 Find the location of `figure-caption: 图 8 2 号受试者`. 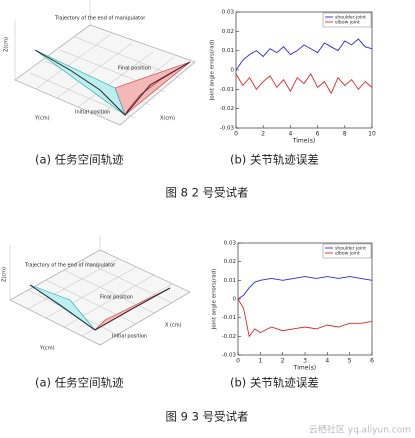

figure-caption: 图 8 2 号受试者 is located at coordinates (206, 193).